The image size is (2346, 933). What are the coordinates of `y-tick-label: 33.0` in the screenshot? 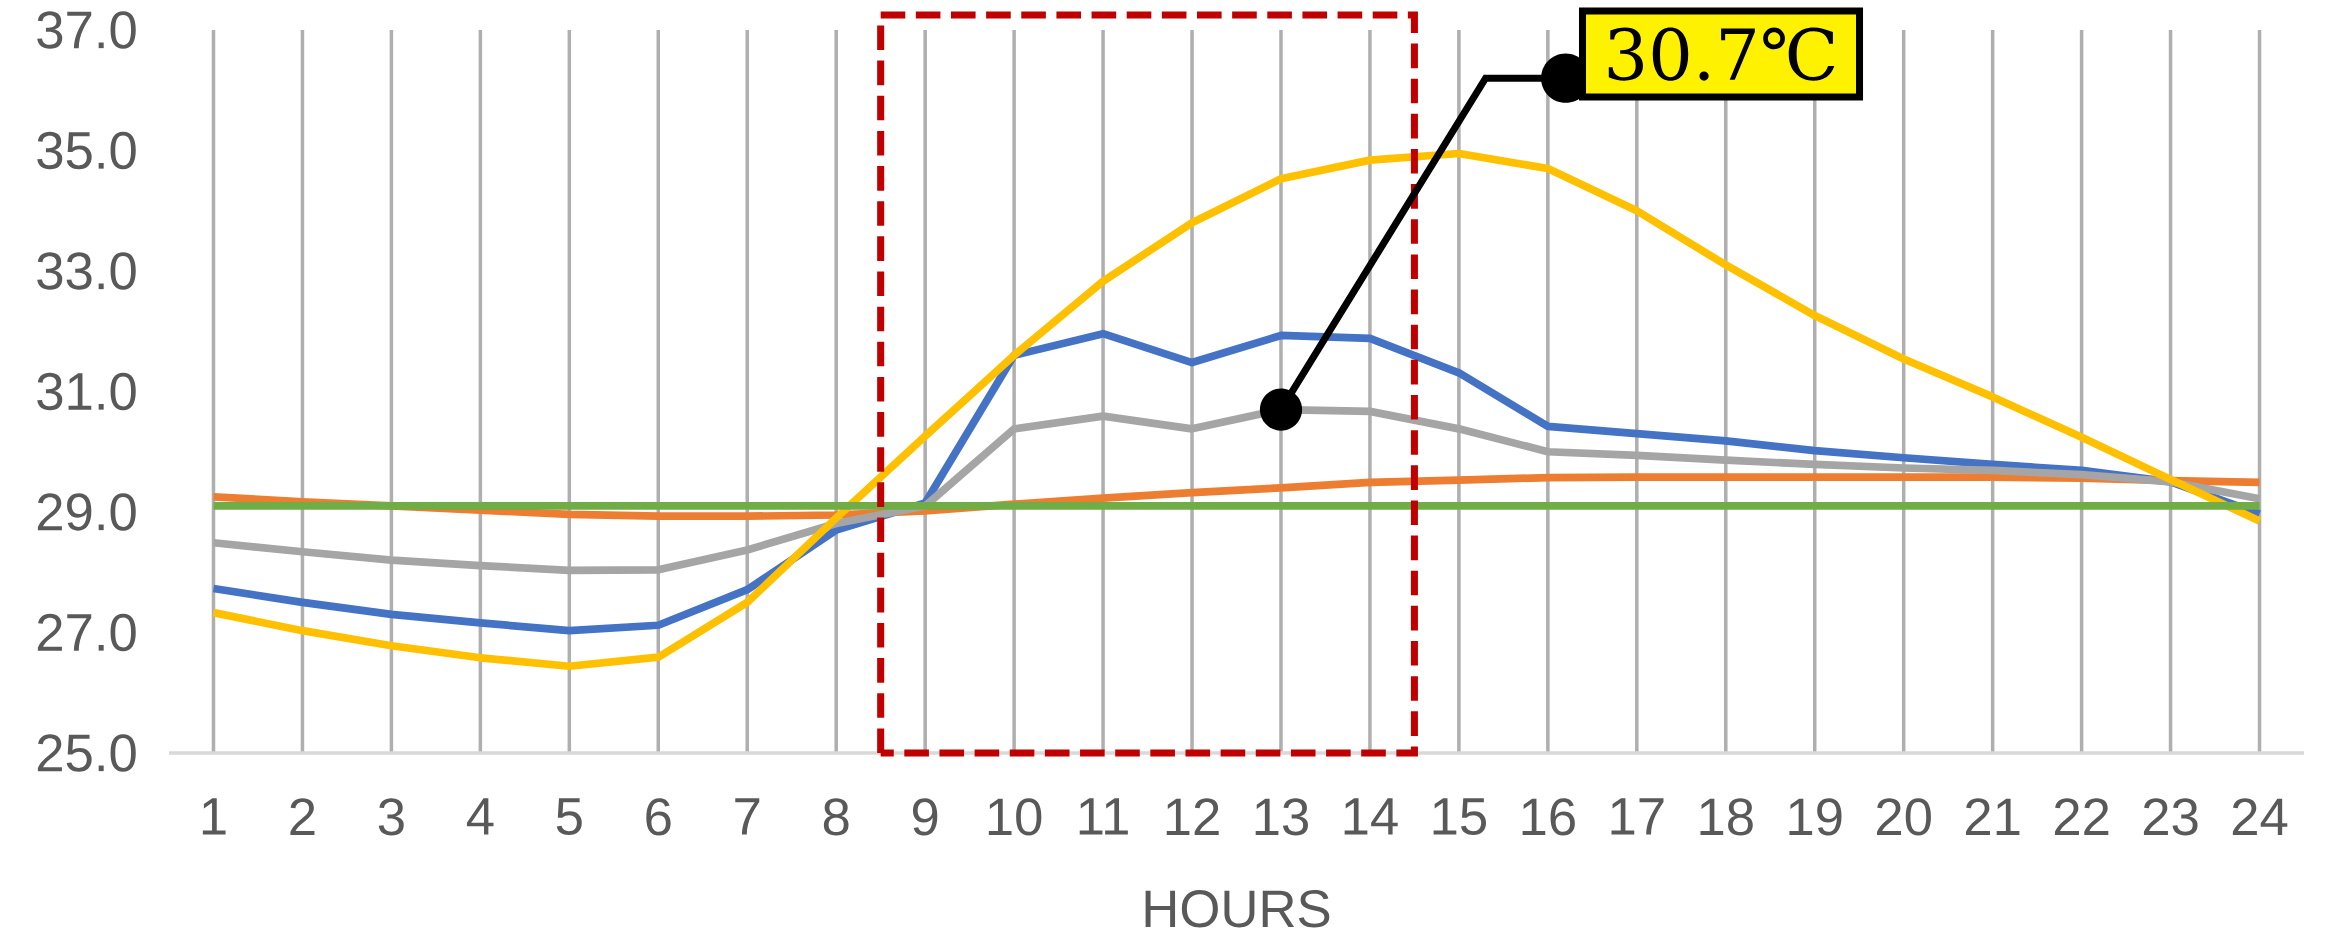 It's located at (86, 271).